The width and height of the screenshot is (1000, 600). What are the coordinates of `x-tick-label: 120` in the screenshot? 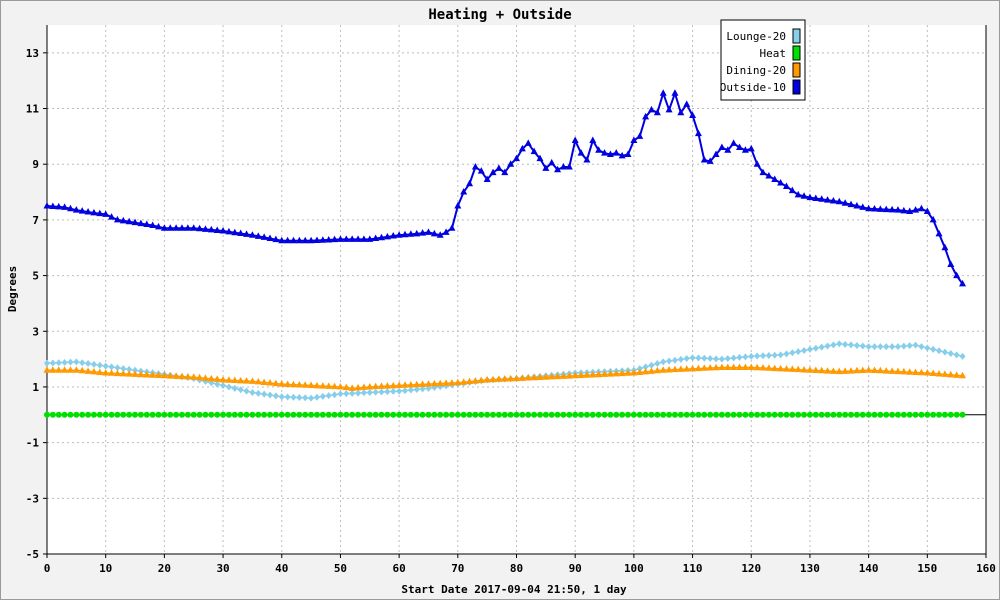 It's located at (751, 568).